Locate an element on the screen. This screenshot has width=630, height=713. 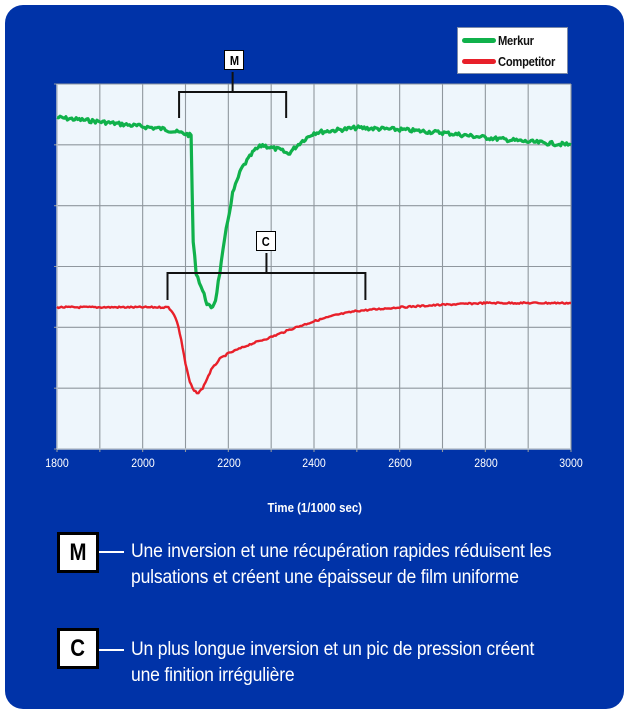
x-tick-label: 1800 is located at coordinates (57, 463).